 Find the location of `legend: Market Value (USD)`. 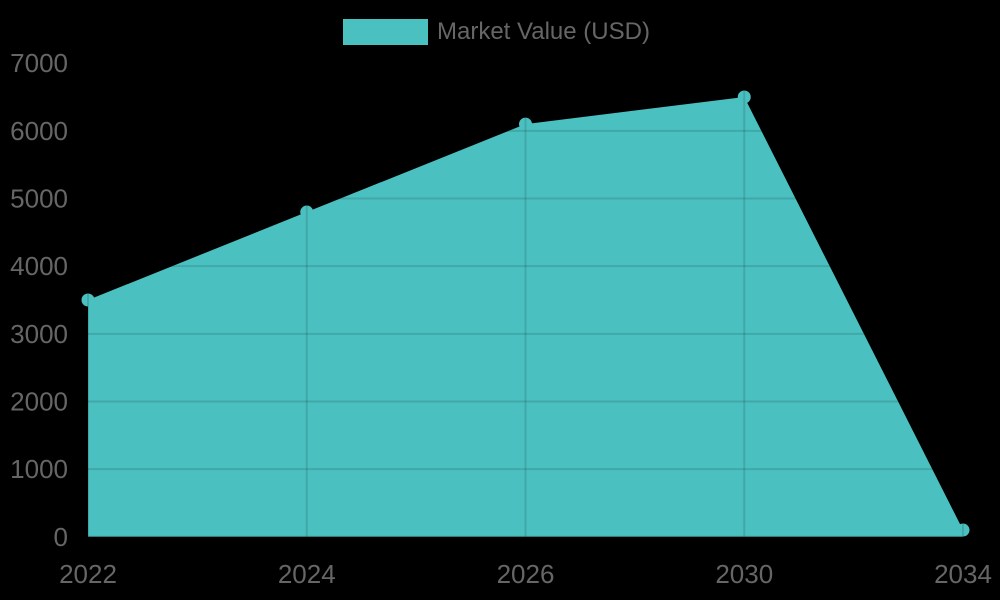

legend: Market Value (USD) is located at coordinates (496, 32).